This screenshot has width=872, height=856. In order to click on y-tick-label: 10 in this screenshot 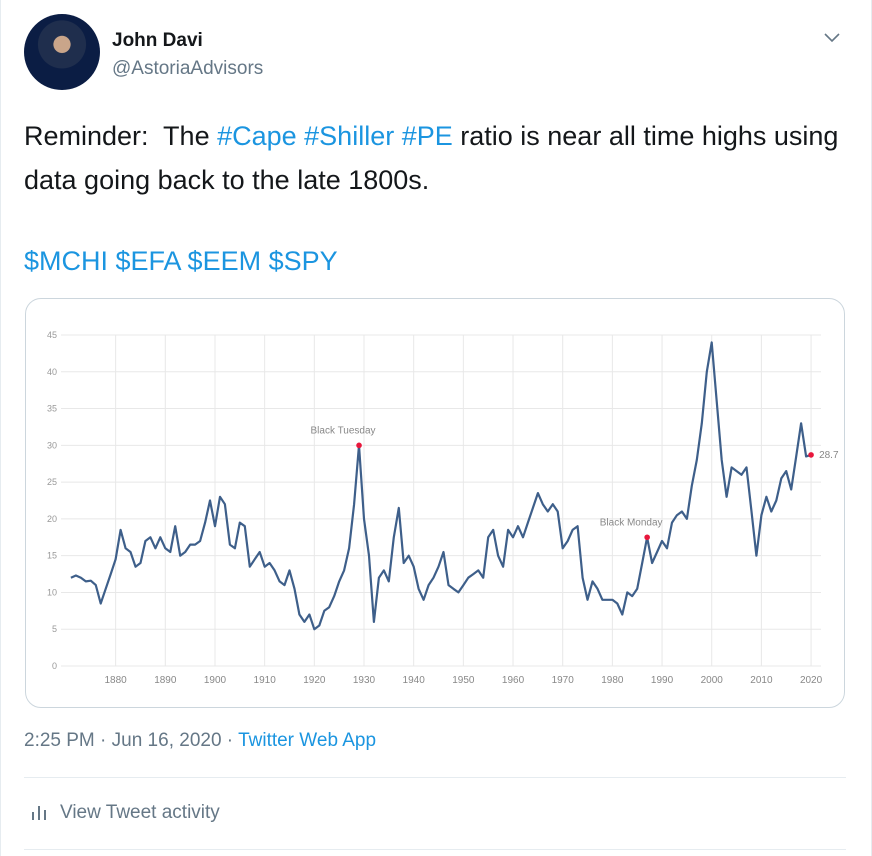, I will do `click(52, 592)`.